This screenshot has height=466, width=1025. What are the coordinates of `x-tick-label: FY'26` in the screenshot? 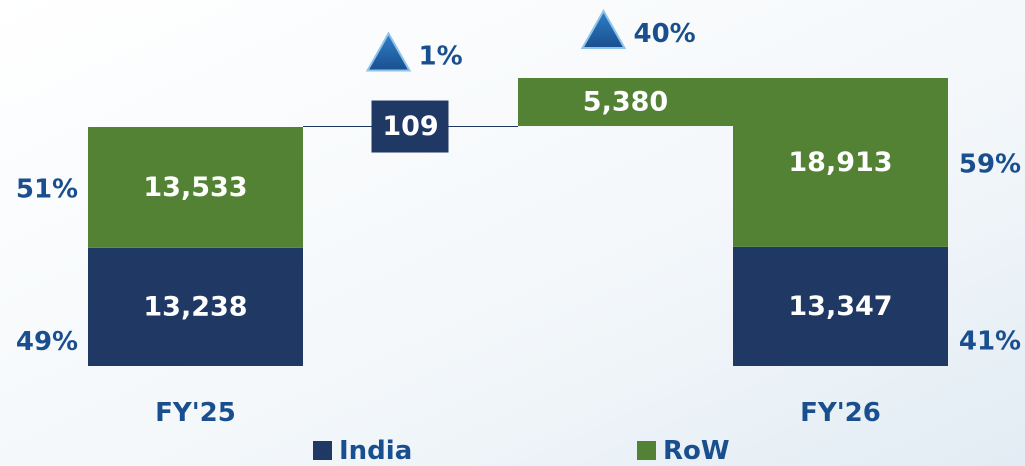 It's located at (840, 413).